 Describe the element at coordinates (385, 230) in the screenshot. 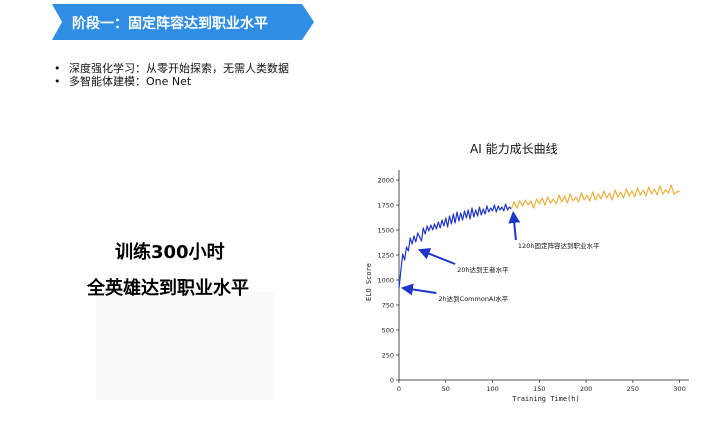

I see `y-tick-label: 1500` at that location.